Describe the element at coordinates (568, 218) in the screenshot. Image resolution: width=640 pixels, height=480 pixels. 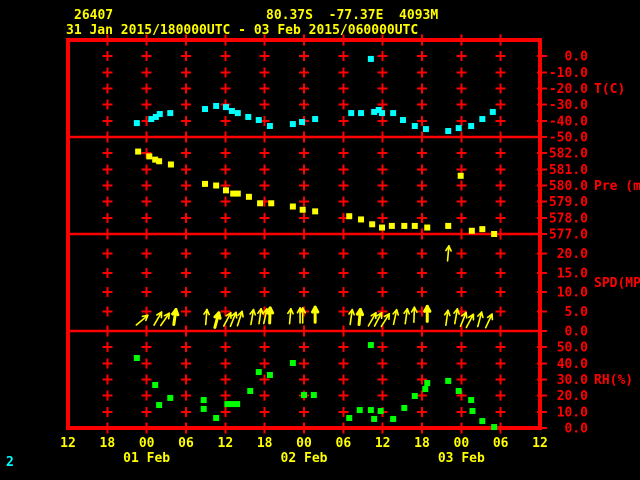
I see `svg-text: 578.0` at that location.